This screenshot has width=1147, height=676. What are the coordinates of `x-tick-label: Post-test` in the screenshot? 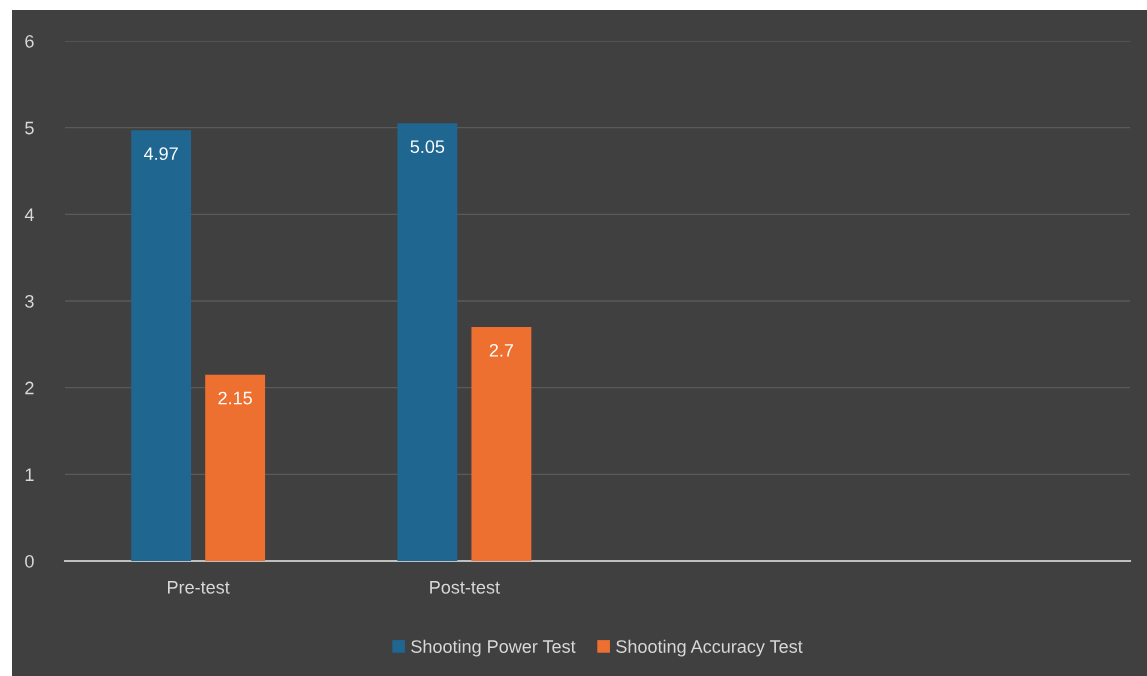 It's located at (465, 587).